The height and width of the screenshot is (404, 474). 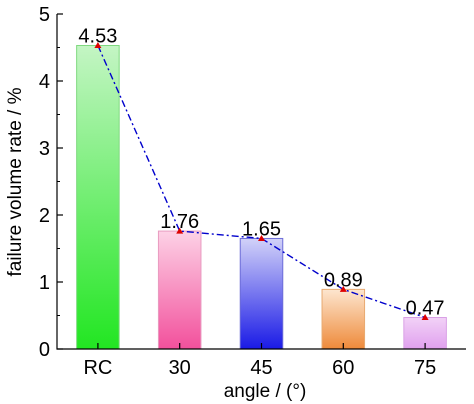 I want to click on data-label-30: 1.76, so click(x=179, y=222).